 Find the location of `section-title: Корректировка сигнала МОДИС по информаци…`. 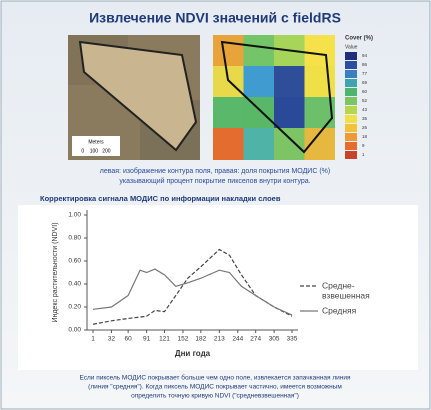

section-title: Корректировка сигнала МОДИС по информаци… is located at coordinates (160, 198).